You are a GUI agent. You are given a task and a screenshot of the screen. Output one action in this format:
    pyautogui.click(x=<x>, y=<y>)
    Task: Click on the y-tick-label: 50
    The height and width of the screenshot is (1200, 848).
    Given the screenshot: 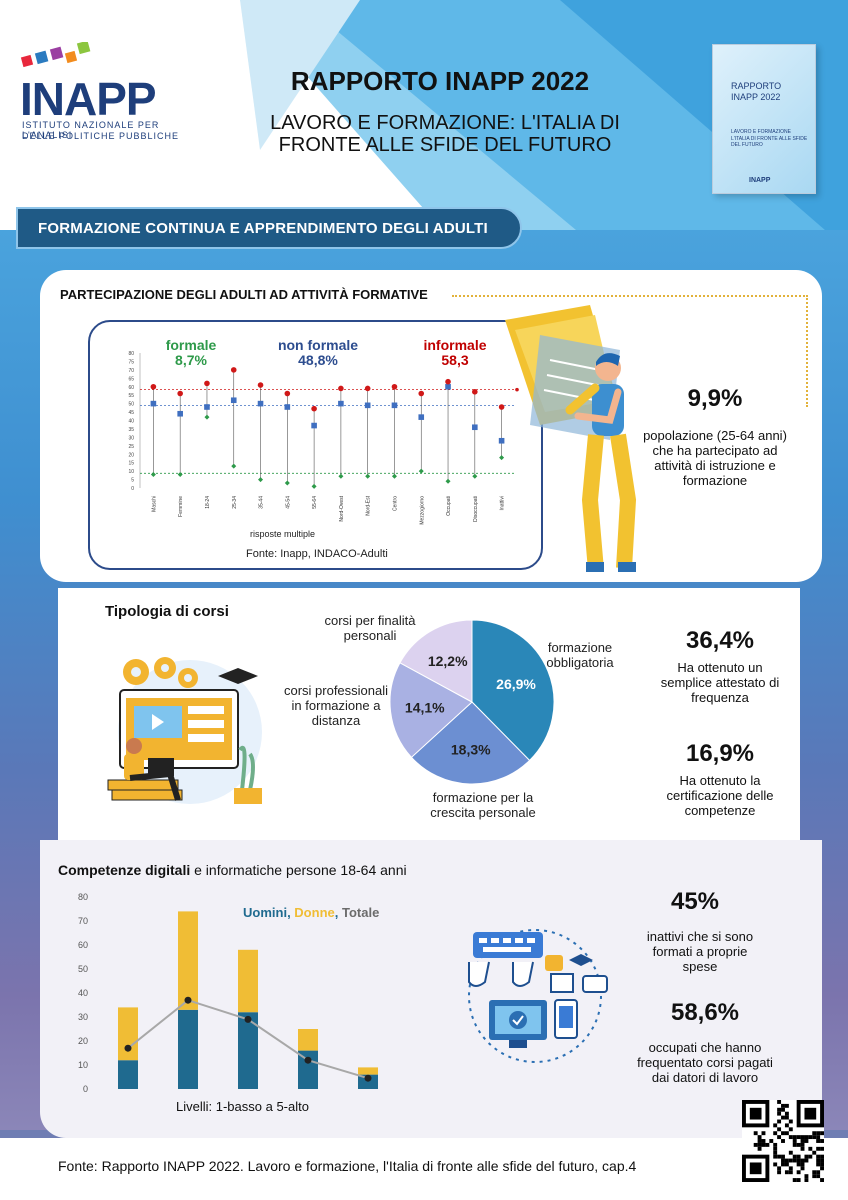 What is the action you would take?
    pyautogui.click(x=83, y=969)
    